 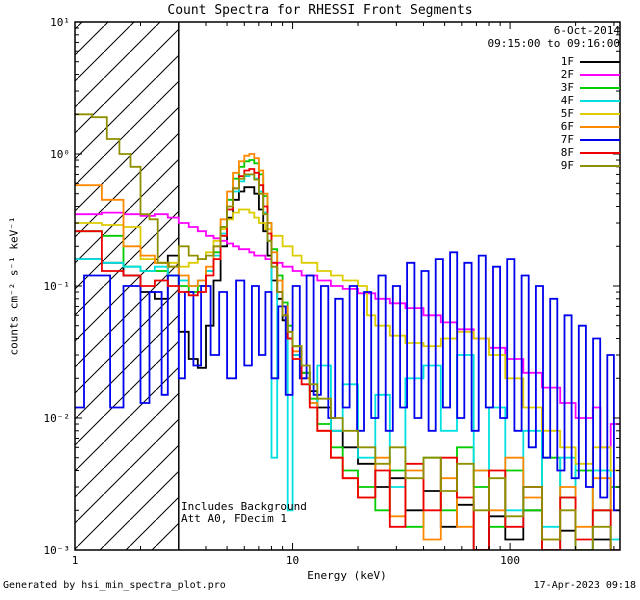 I want to click on legend: 1F 2F 3F 4F 5F 6F 7F 8F 9F, so click(x=590, y=113).